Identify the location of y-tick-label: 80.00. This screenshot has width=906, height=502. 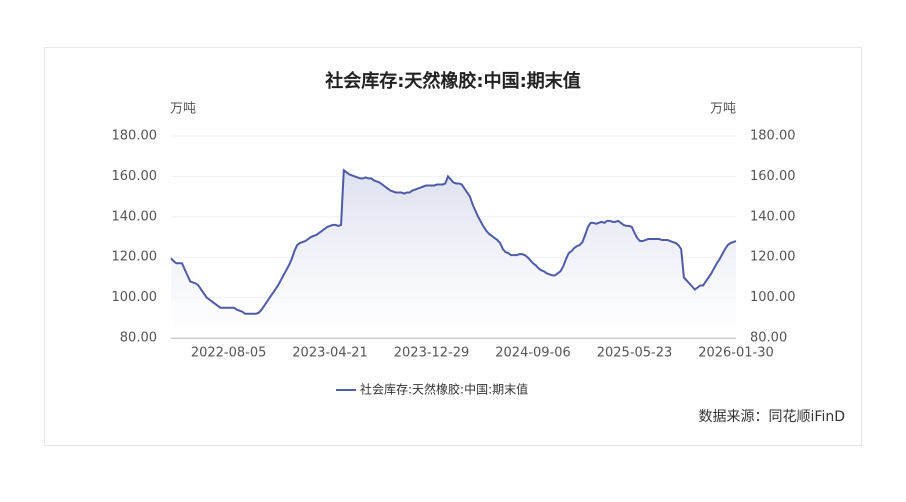
(138, 338).